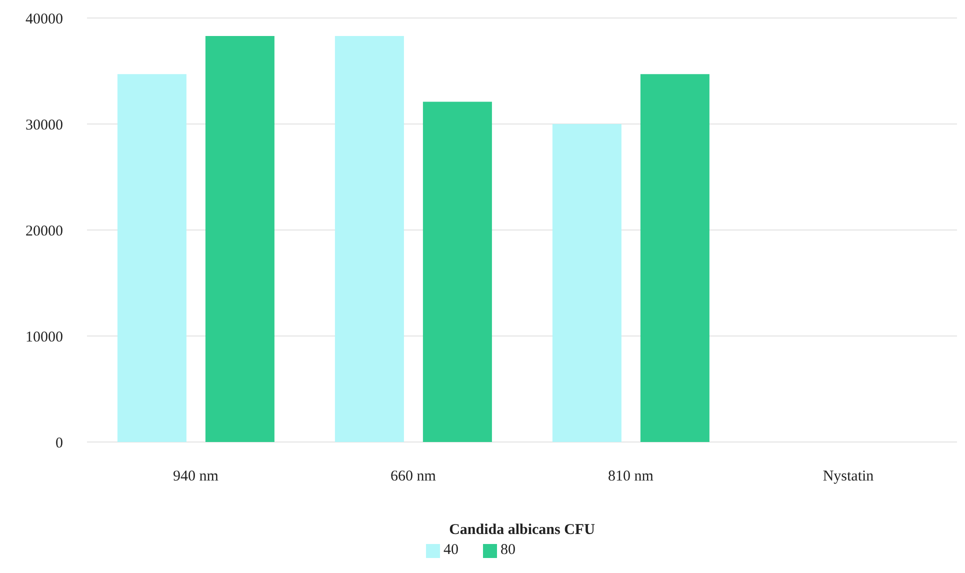  I want to click on y-tick-label: 20000, so click(44, 231).